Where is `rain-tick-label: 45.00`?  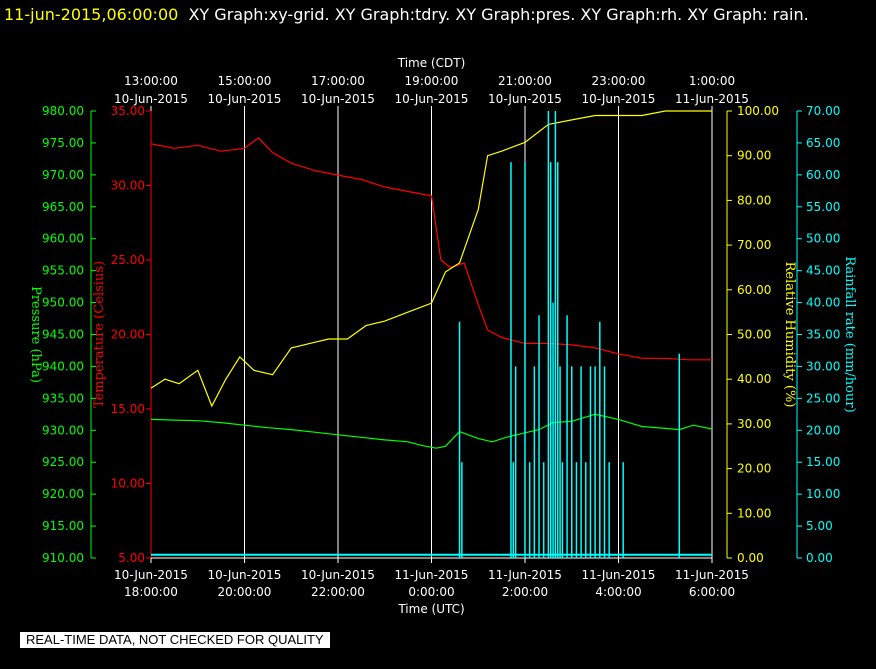
rain-tick-label: 45.00 is located at coordinates (823, 271).